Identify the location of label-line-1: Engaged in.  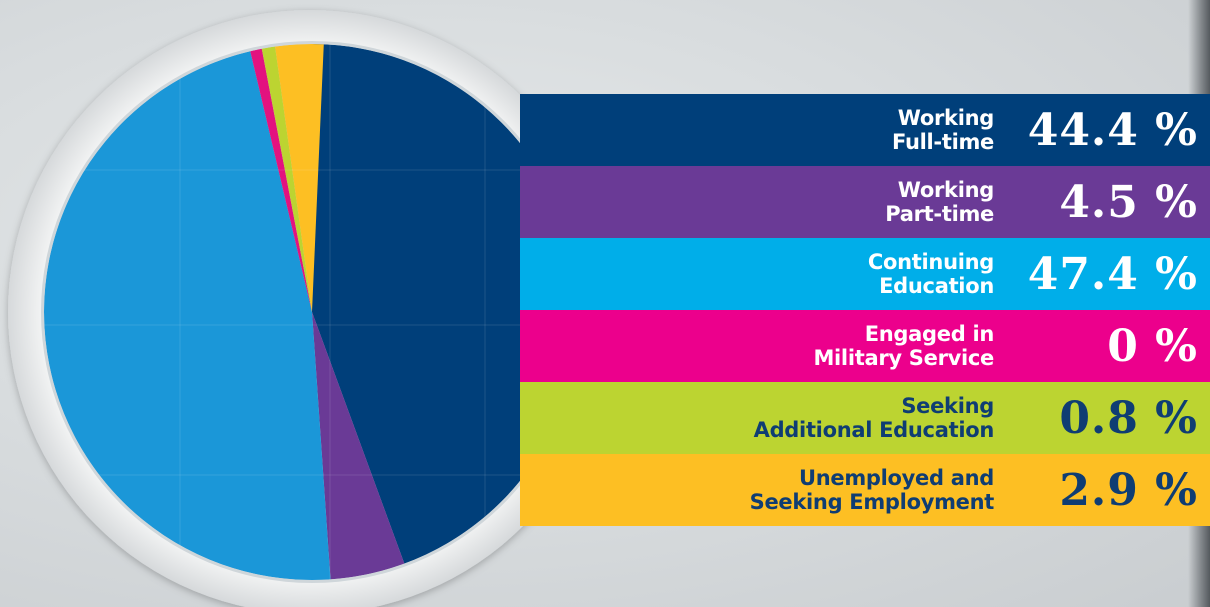
(929, 334).